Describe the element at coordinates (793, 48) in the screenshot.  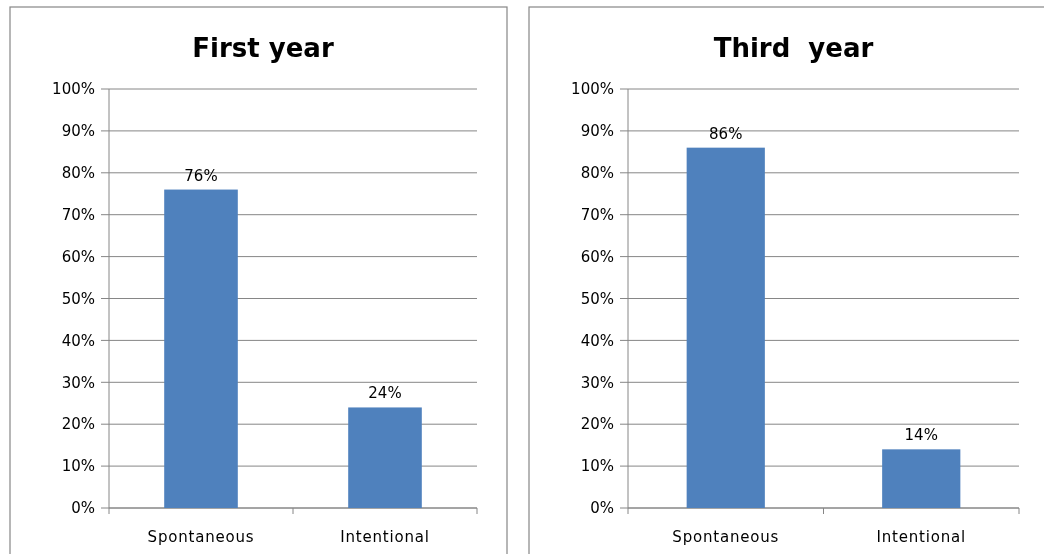
I see `chart-title: Third year` at that location.